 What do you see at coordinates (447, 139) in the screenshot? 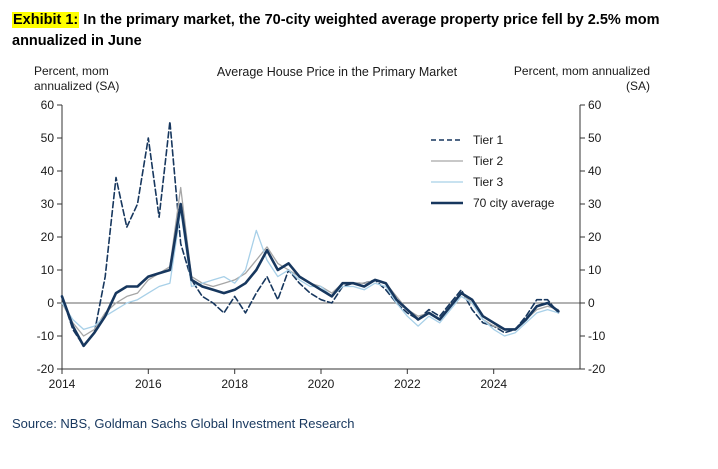
I see `tier1-line-sample-icon` at bounding box center [447, 139].